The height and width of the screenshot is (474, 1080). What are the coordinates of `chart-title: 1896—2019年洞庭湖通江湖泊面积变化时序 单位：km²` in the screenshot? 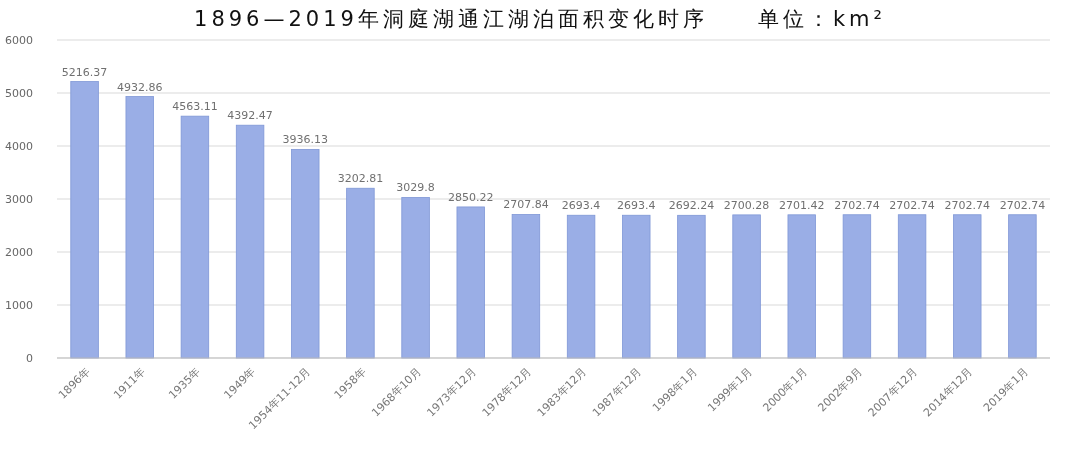 It's located at (540, 19).